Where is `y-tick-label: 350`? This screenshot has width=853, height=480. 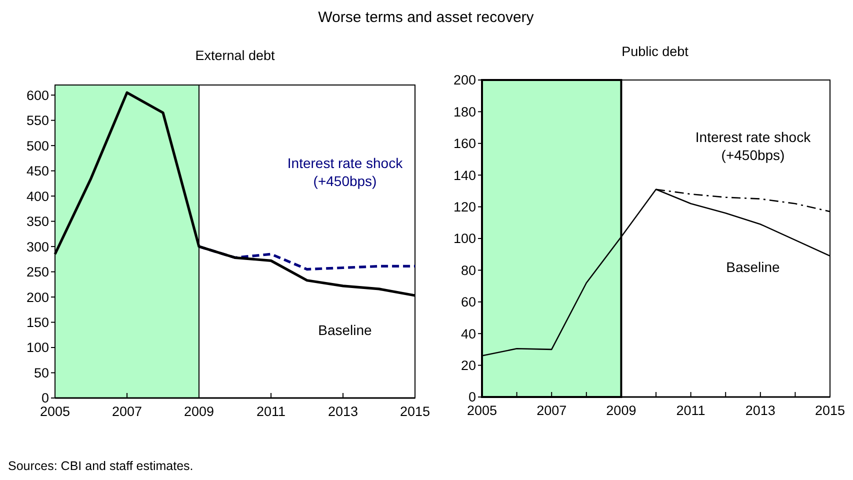 y-tick-label: 350 is located at coordinates (37, 222).